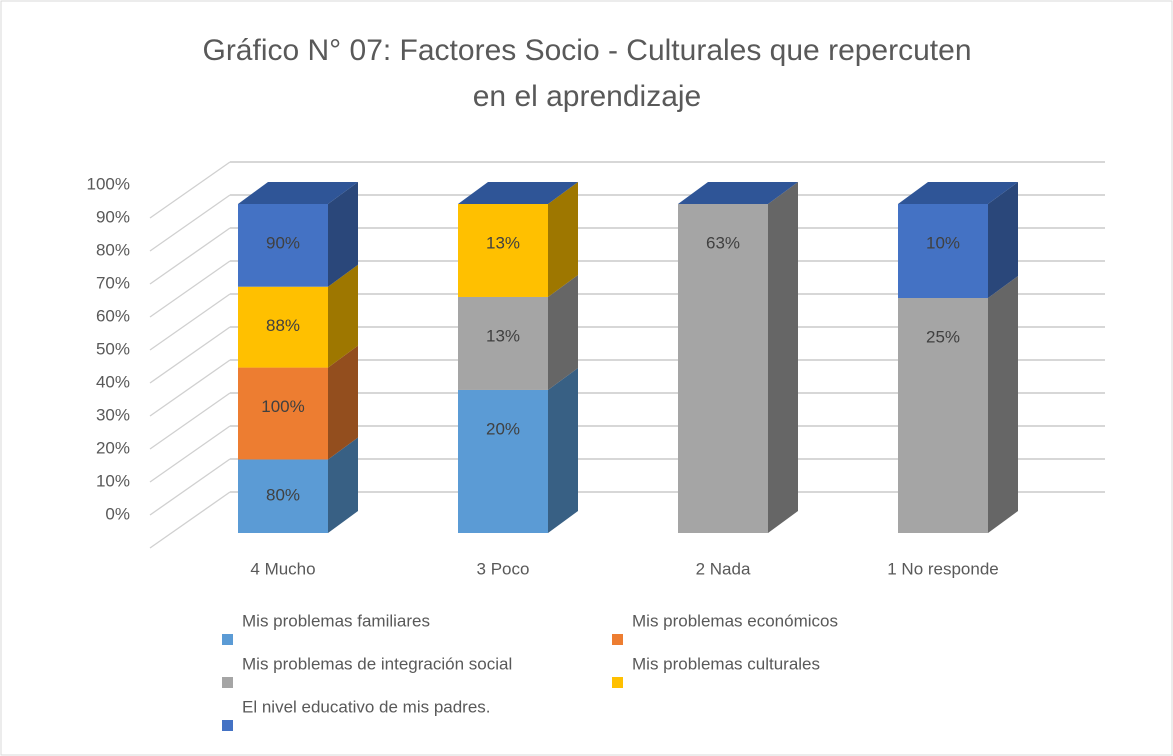 The image size is (1173, 756). Describe the element at coordinates (113, 414) in the screenshot. I see `y-tick-label: 30%` at that location.